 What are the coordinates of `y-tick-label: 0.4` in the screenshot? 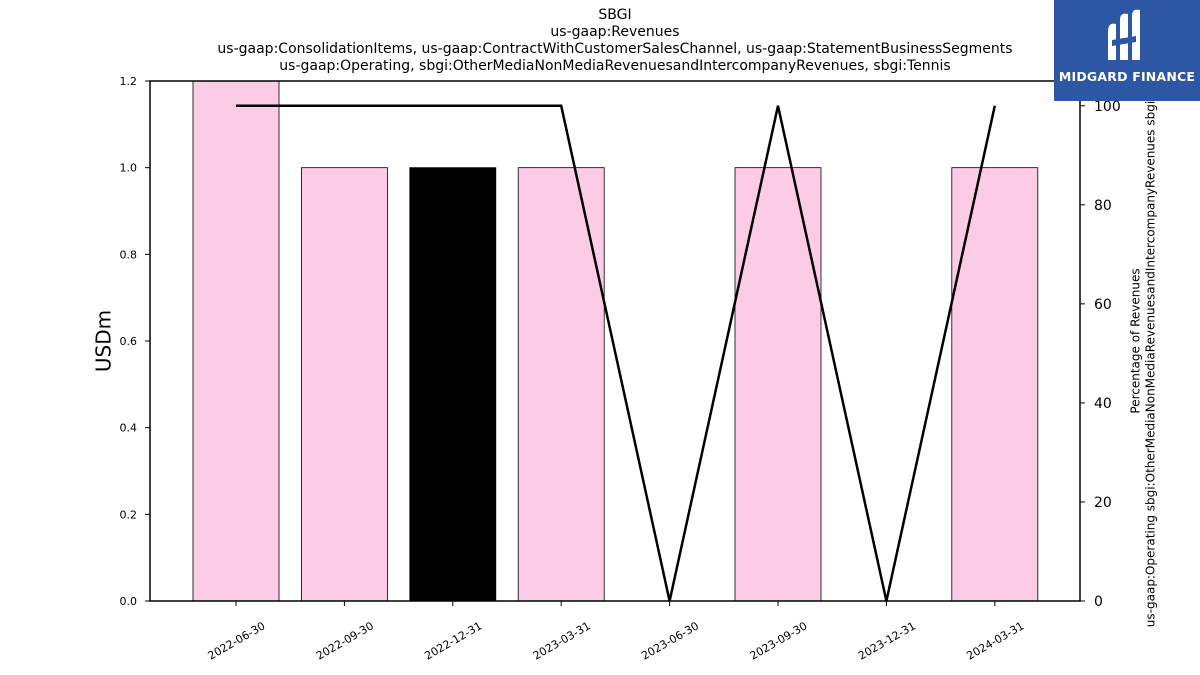 It's located at (129, 428).